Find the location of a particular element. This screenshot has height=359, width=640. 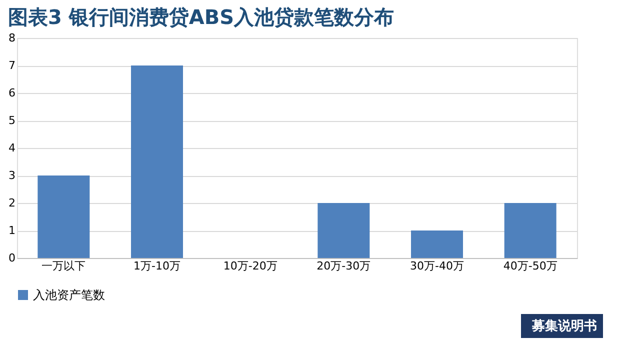

y-tick-label: 2 is located at coordinates (12, 203).